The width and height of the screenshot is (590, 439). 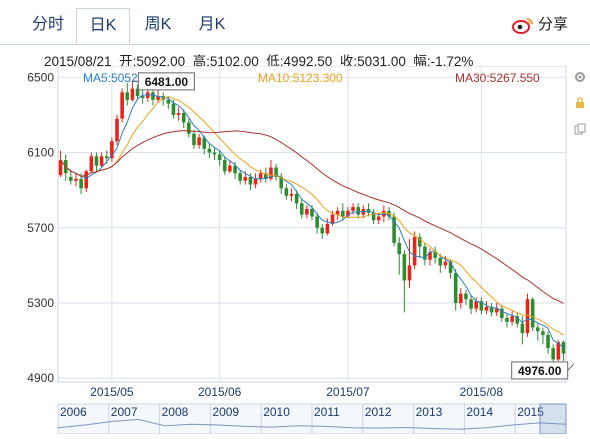 I want to click on tab-intraday: 分时, so click(x=47, y=24).